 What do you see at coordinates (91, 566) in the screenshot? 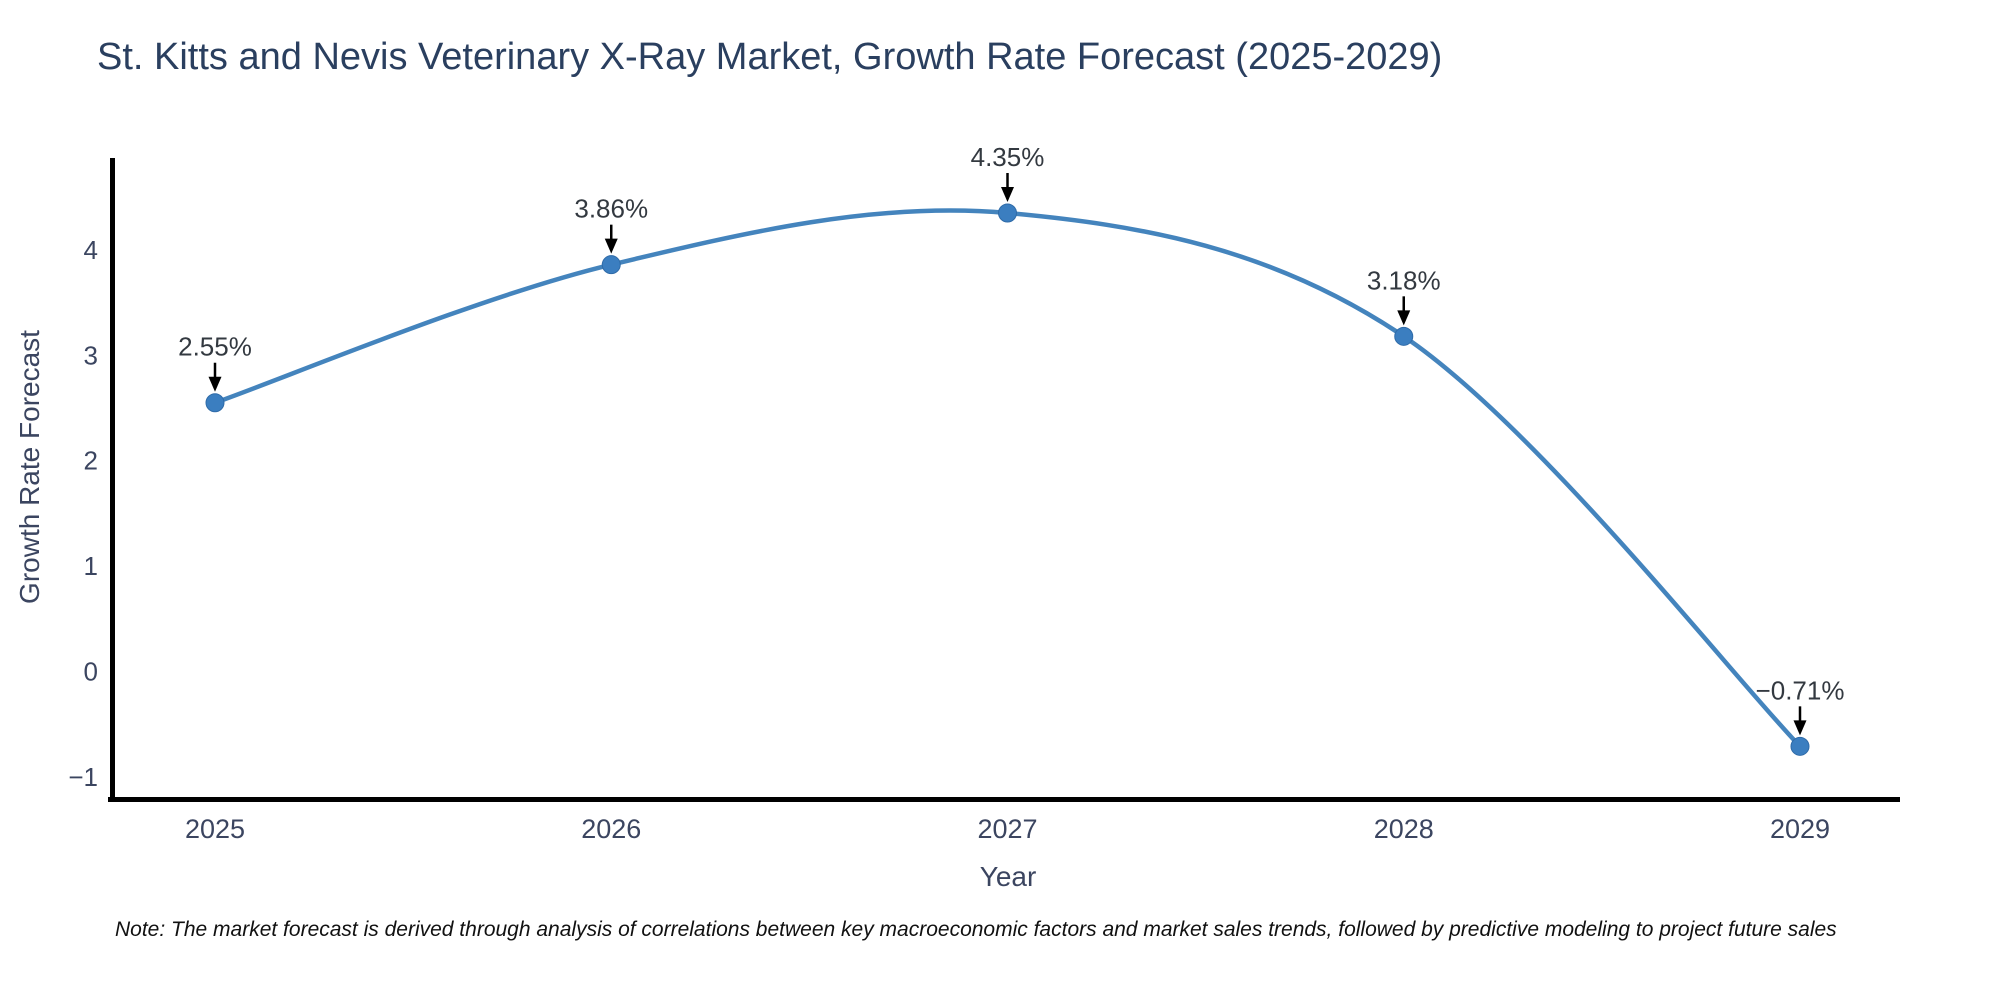
I see `y-tick-label: 1` at bounding box center [91, 566].